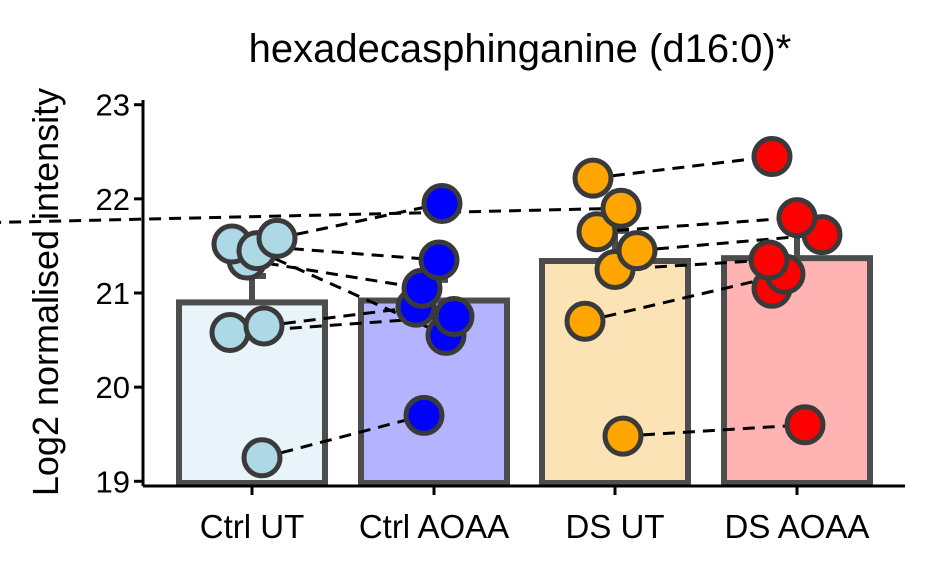 This screenshot has height=570, width=930. I want to click on y-axis-label: Log2 normalised intensity, so click(45, 292).